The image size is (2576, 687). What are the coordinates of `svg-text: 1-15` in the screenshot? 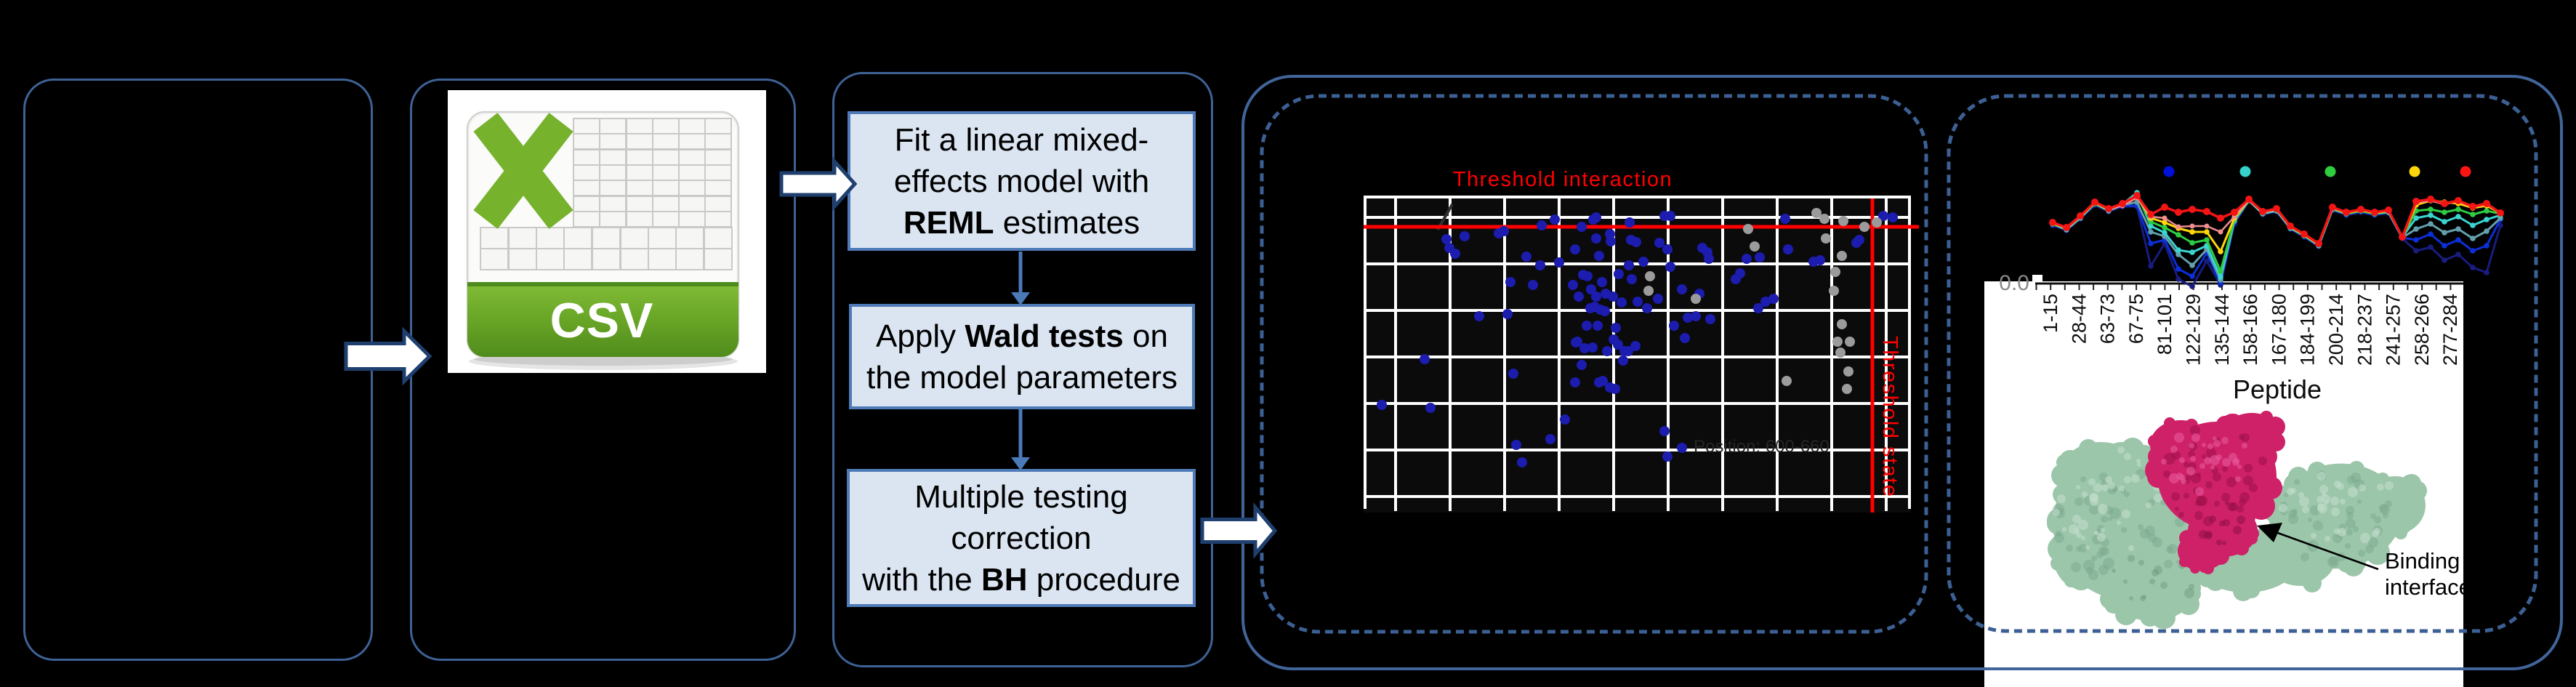 It's located at (2050, 313).